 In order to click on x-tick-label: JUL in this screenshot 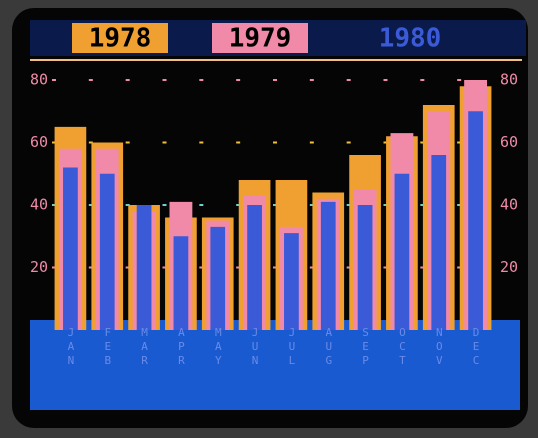, I will do `click(291, 347)`.